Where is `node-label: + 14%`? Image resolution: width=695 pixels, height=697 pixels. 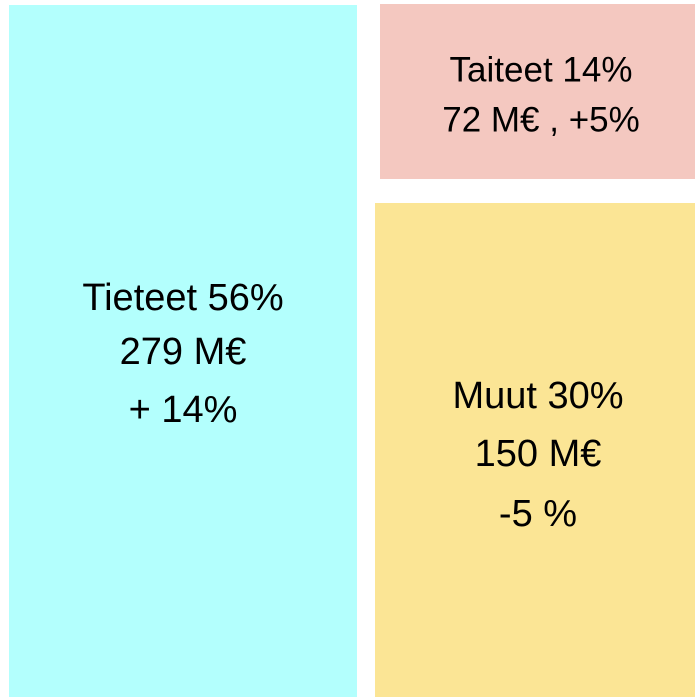 node-label: + 14% is located at coordinates (183, 410).